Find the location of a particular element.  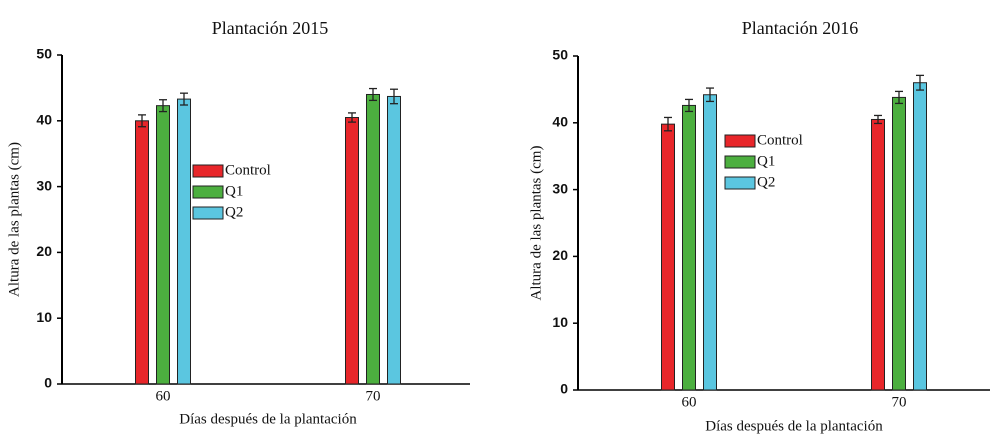

chart-title: Plantación 2016 is located at coordinates (800, 28).